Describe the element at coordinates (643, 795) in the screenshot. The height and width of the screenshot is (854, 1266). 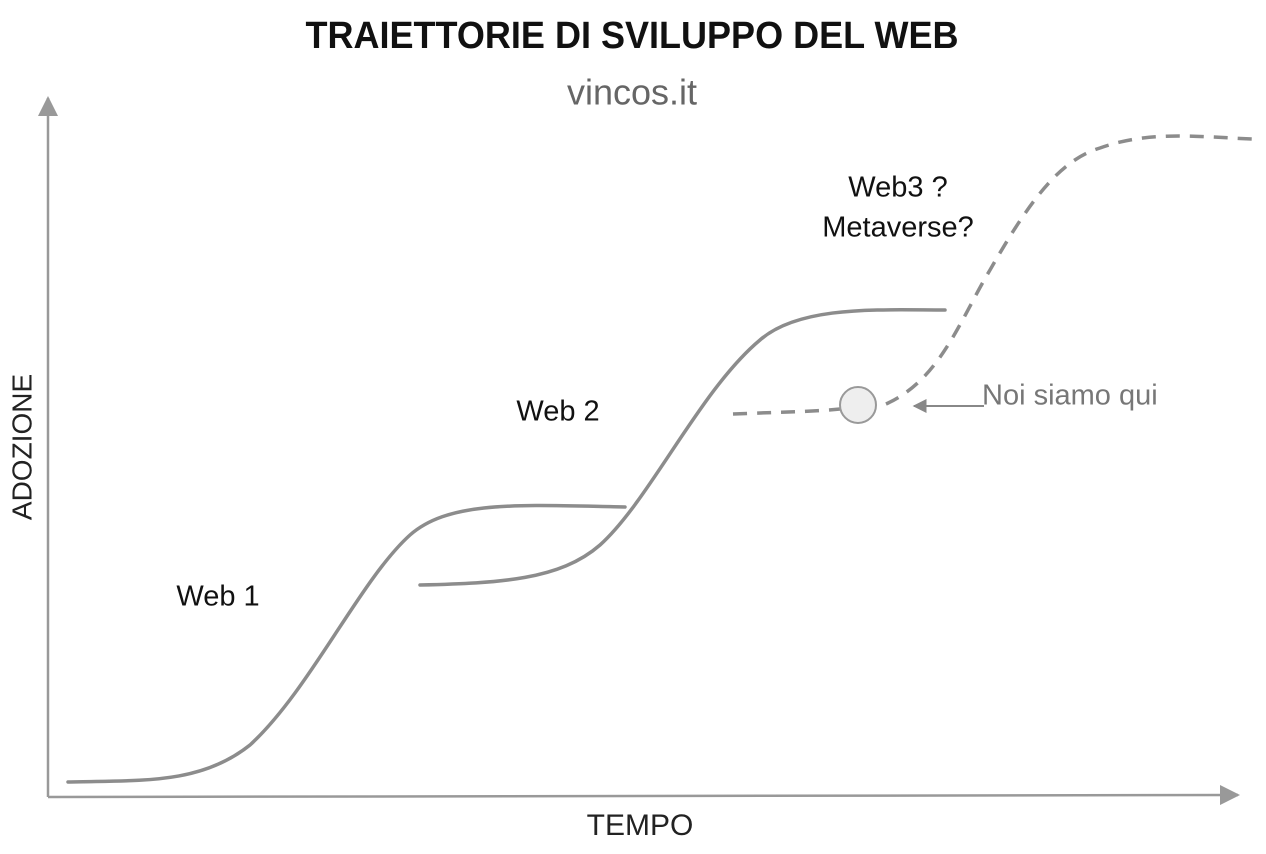
I see `x-axis` at that location.